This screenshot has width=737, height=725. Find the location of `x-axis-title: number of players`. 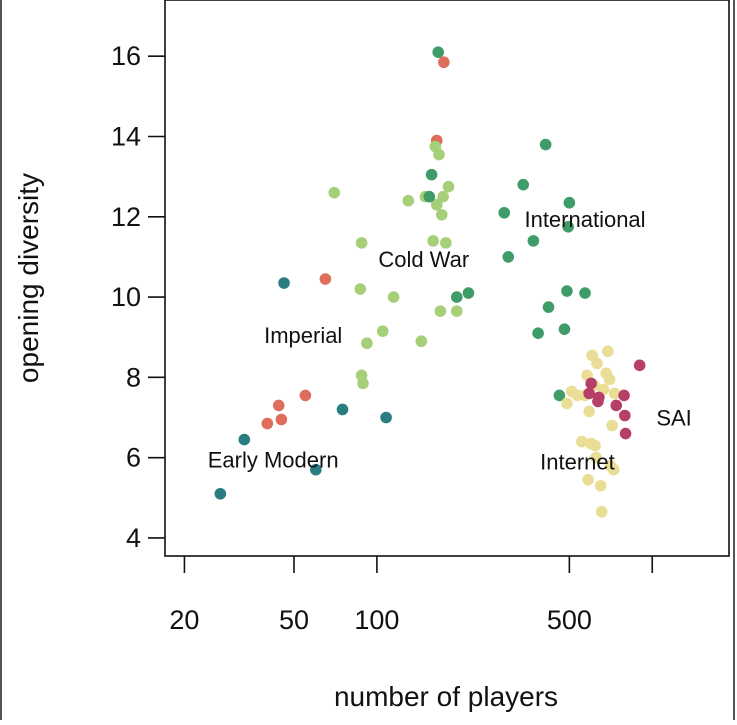

x-axis-title: number of players is located at coordinates (446, 696).